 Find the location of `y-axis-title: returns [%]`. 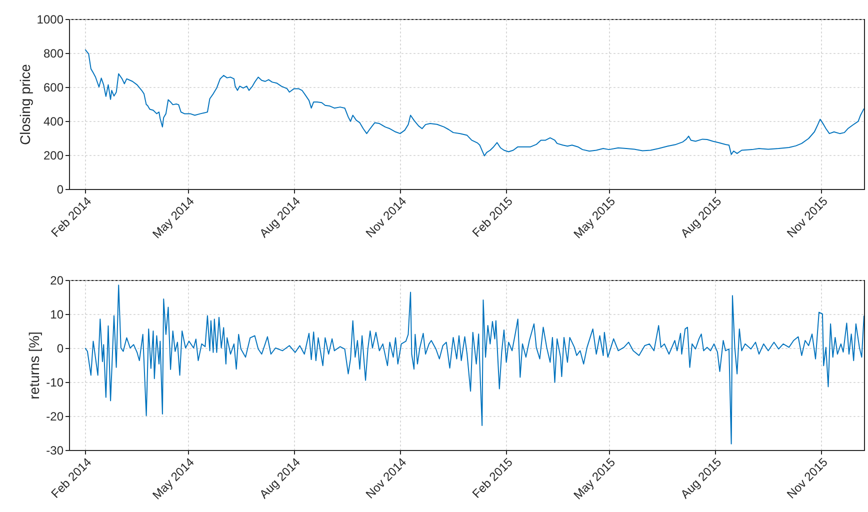

y-axis-title: returns [%] is located at coordinates (34, 366).